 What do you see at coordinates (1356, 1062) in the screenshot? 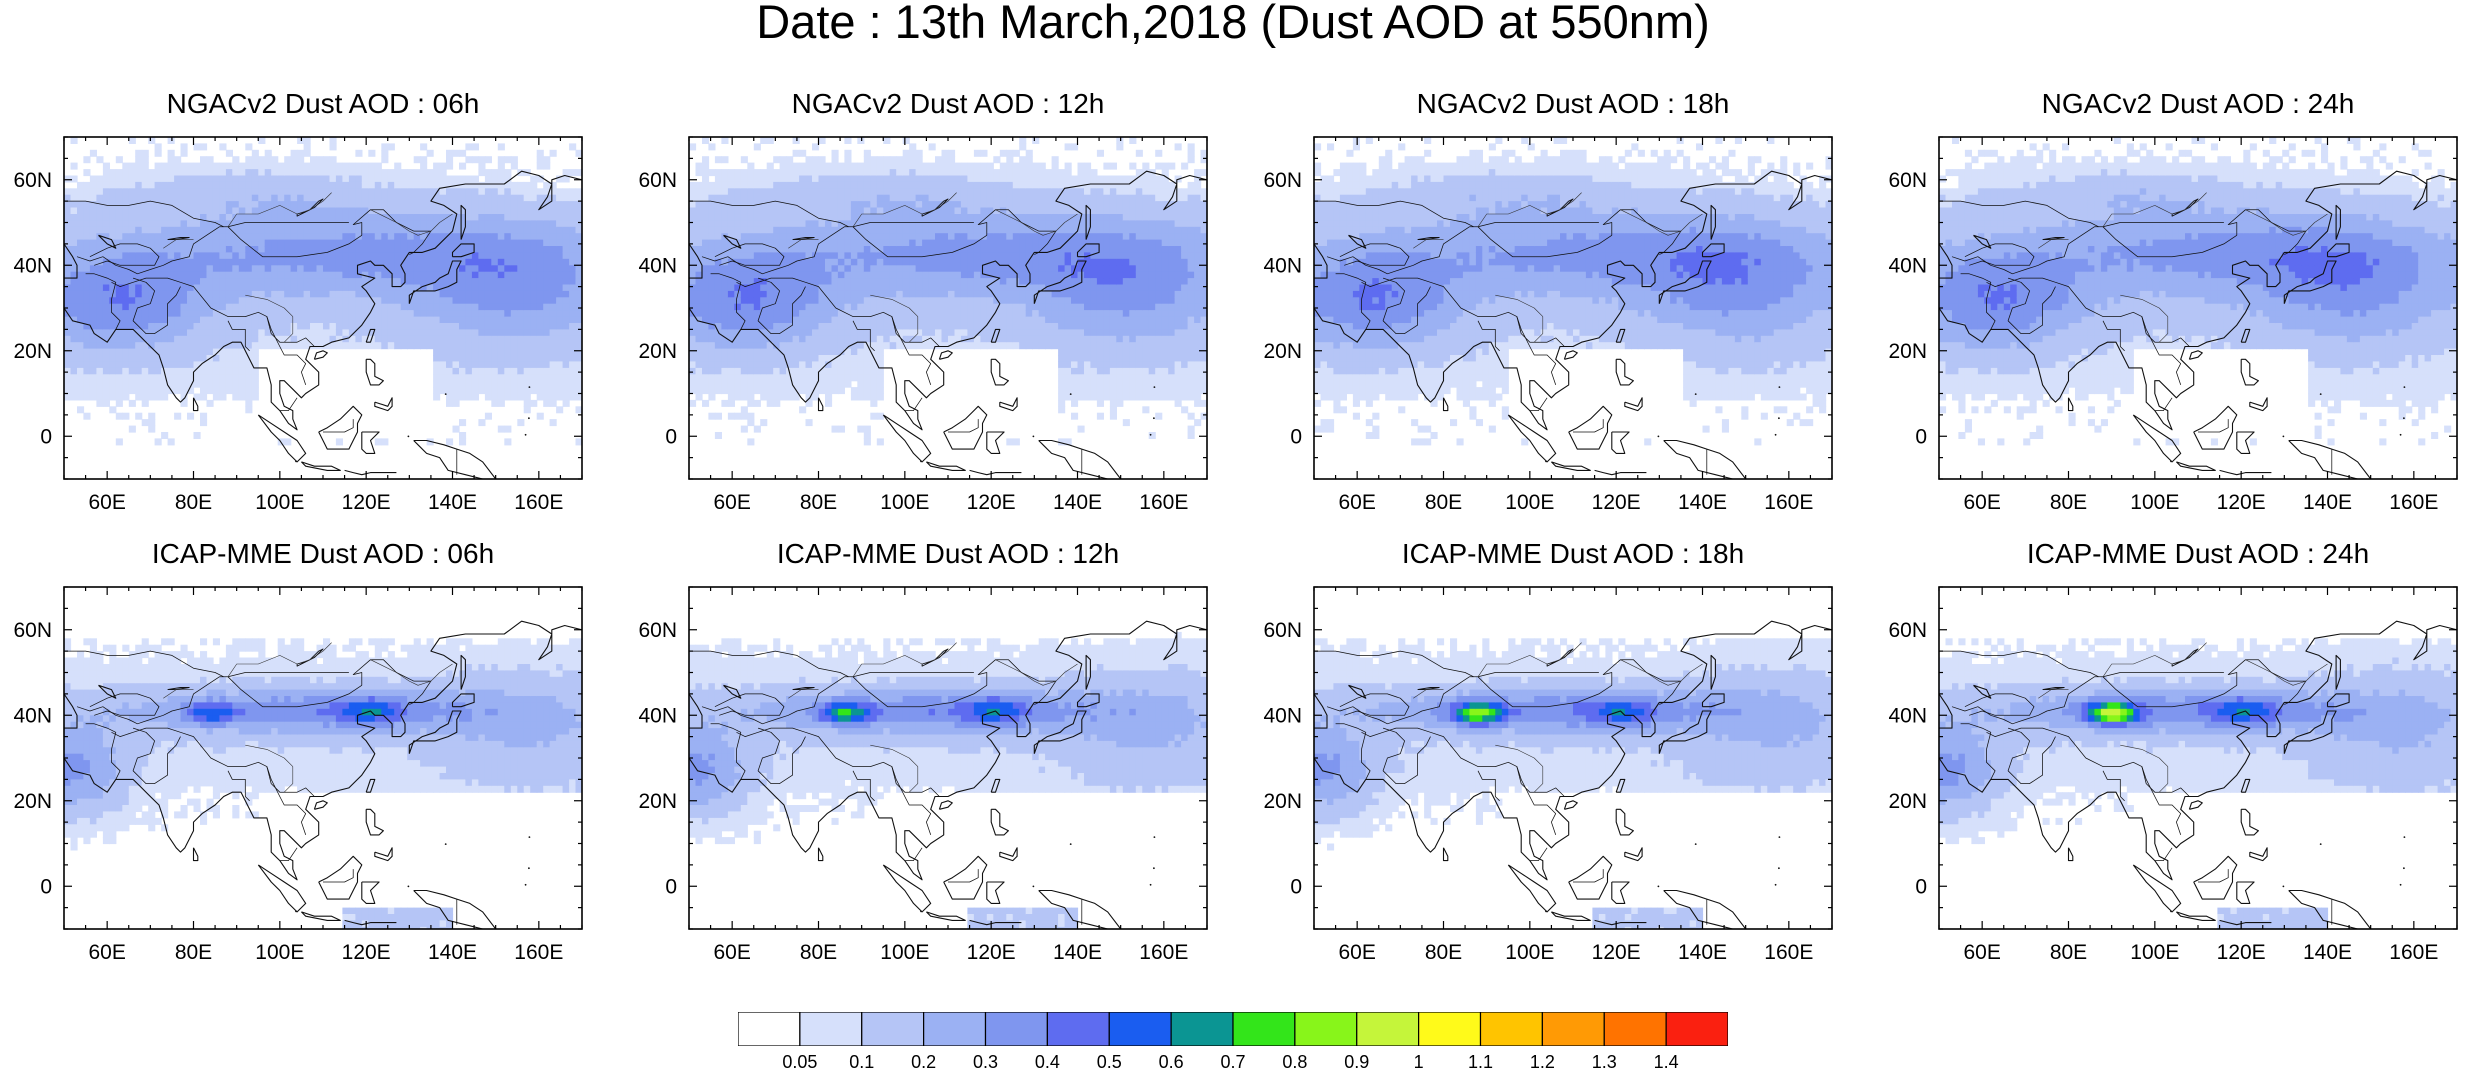
I see `colorbar-label: 0.9` at bounding box center [1356, 1062].